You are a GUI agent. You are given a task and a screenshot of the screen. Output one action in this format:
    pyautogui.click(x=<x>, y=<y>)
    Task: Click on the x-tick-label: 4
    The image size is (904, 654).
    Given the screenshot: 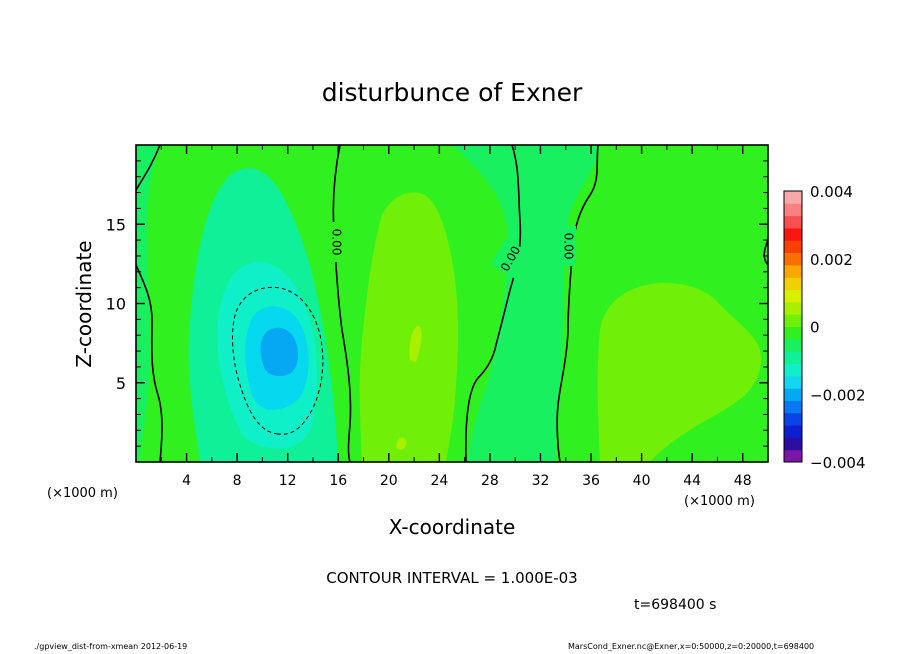 What is the action you would take?
    pyautogui.click(x=186, y=481)
    